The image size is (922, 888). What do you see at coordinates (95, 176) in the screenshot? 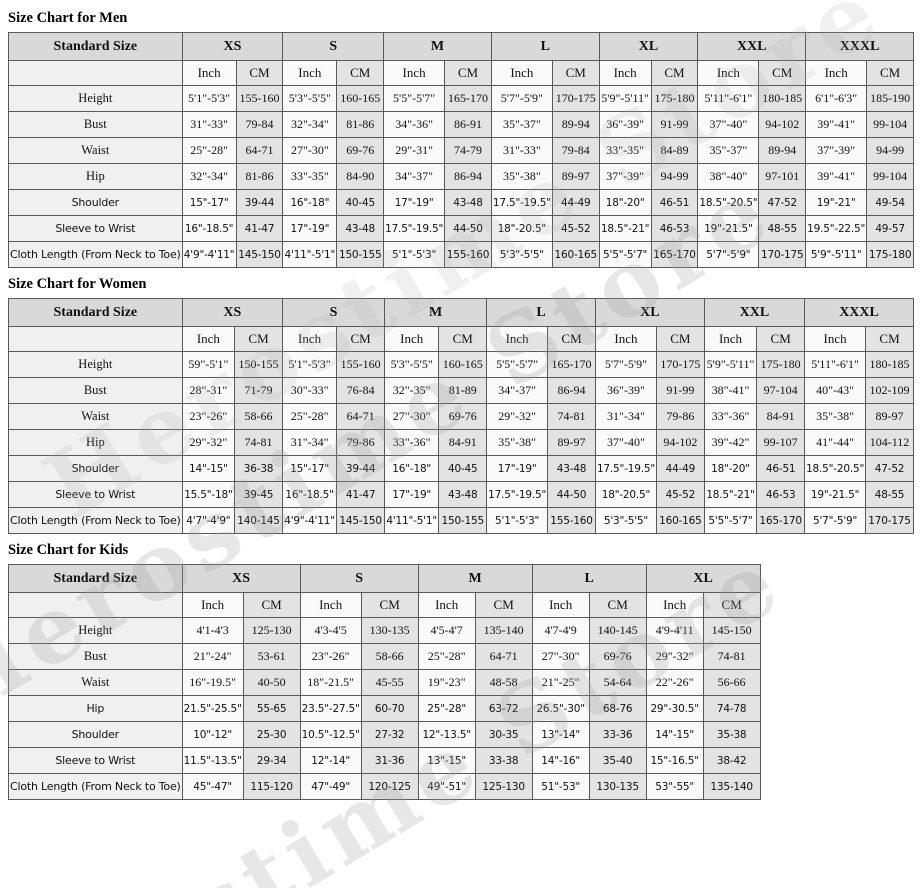
I see `row-label-hip: Hip` at bounding box center [95, 176].